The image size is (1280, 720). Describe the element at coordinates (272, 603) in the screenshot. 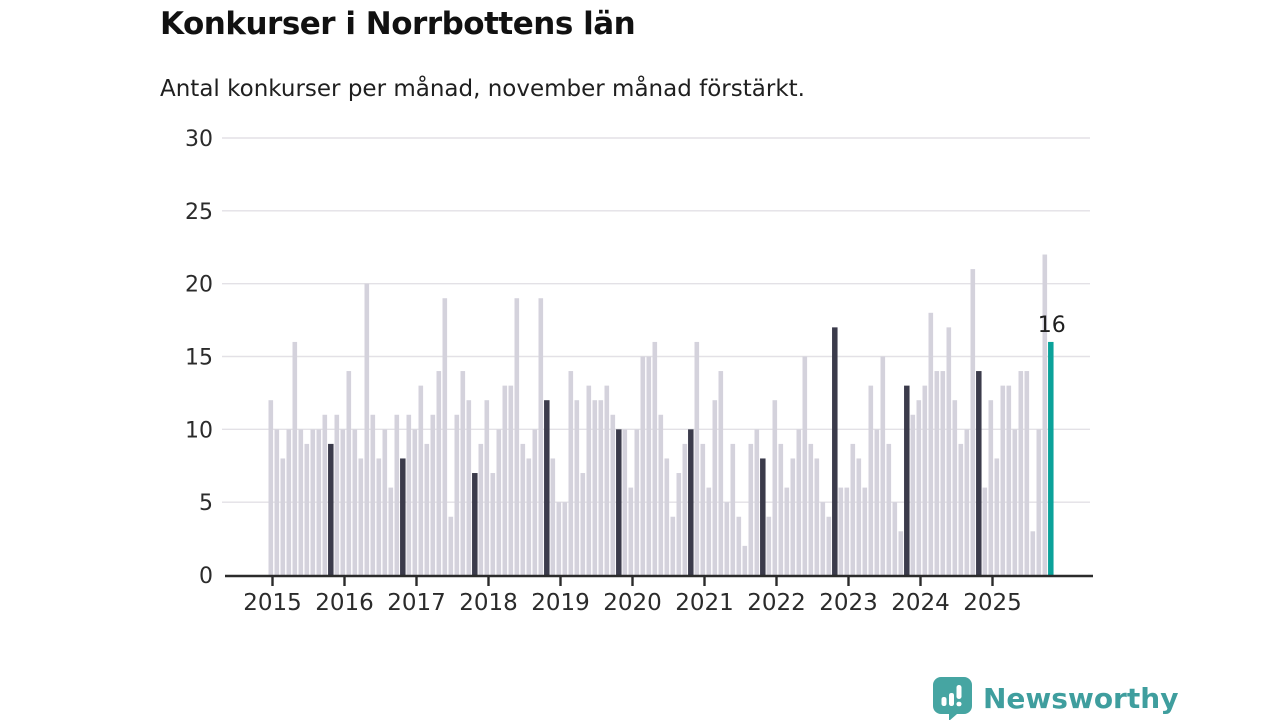

I see `x-axis-tick-label: 2015` at that location.